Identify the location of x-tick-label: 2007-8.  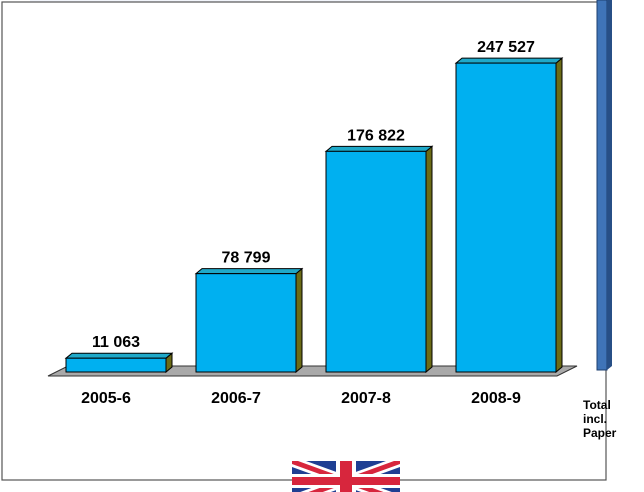
(366, 398).